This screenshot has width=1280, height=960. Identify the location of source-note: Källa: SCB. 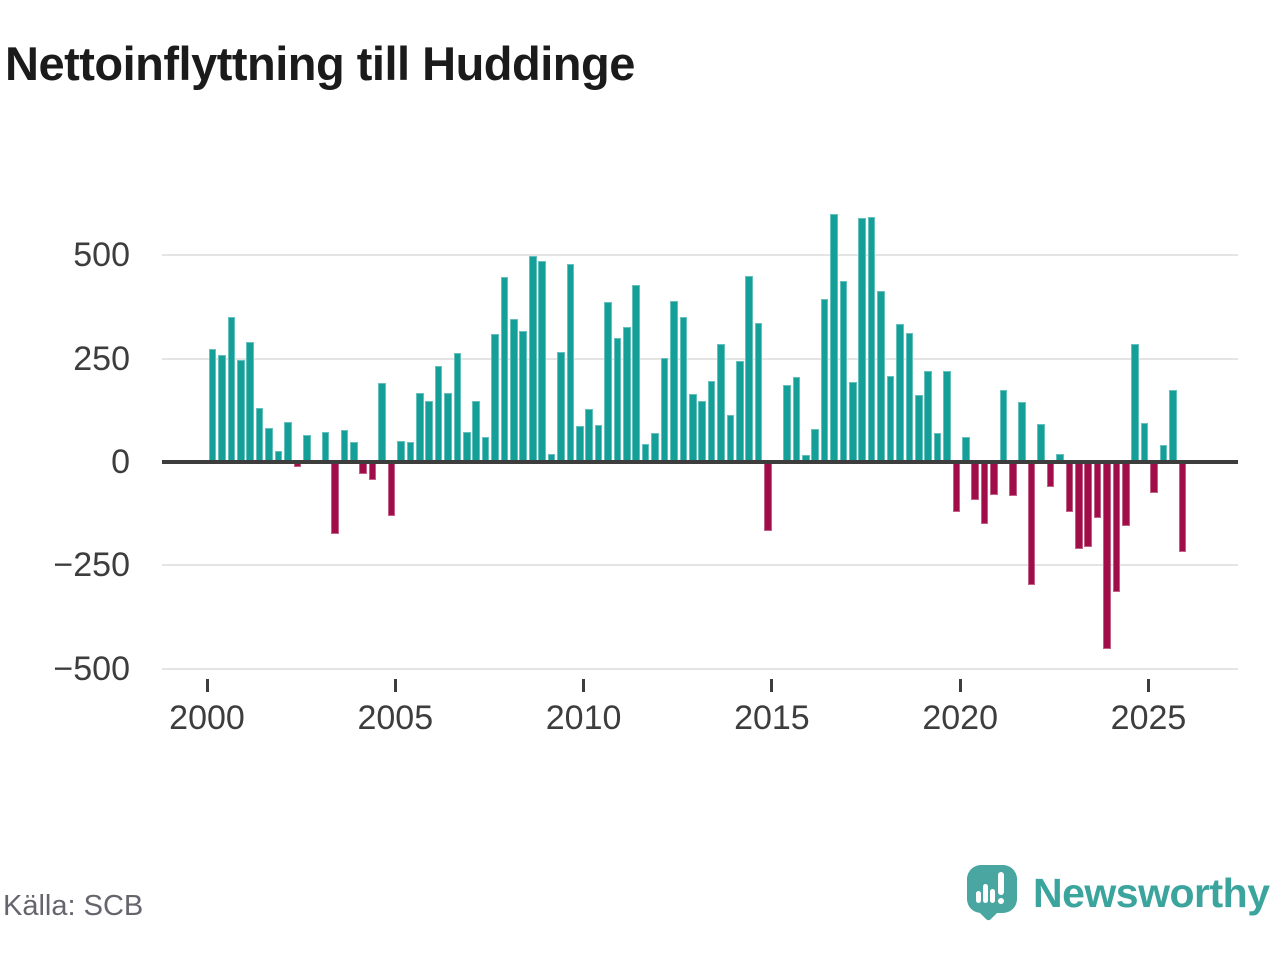
(73, 906).